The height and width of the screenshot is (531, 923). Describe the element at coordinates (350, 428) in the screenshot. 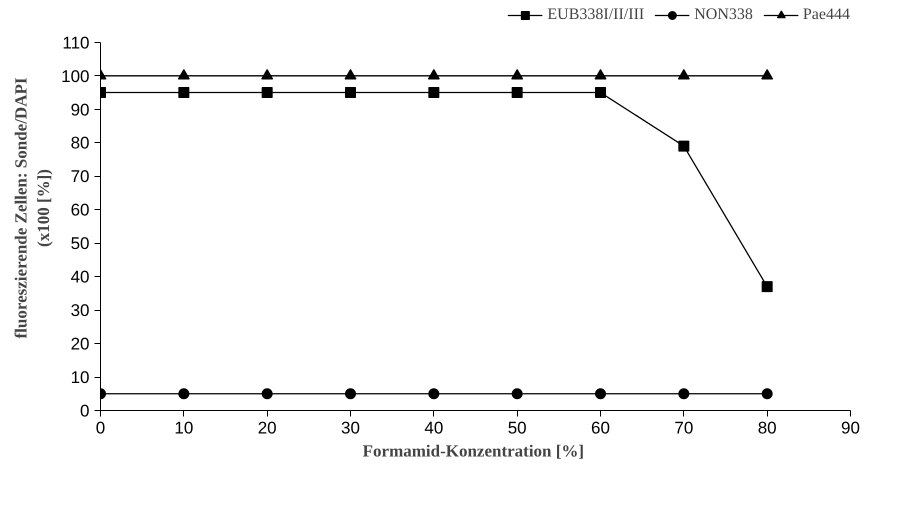

I see `x-tick-label: 30` at that location.